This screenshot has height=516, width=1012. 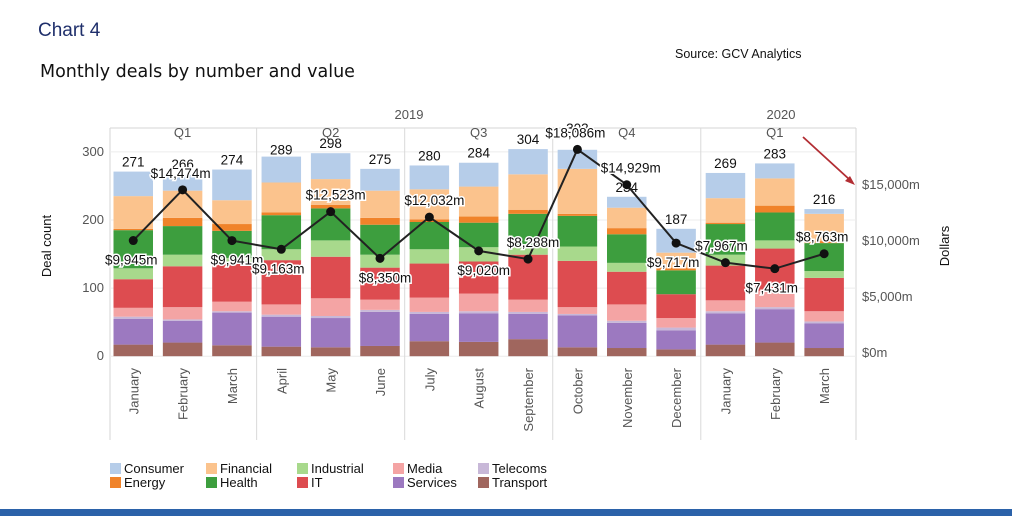 I want to click on y-right-axis-title: Dollars, so click(x=944, y=245).